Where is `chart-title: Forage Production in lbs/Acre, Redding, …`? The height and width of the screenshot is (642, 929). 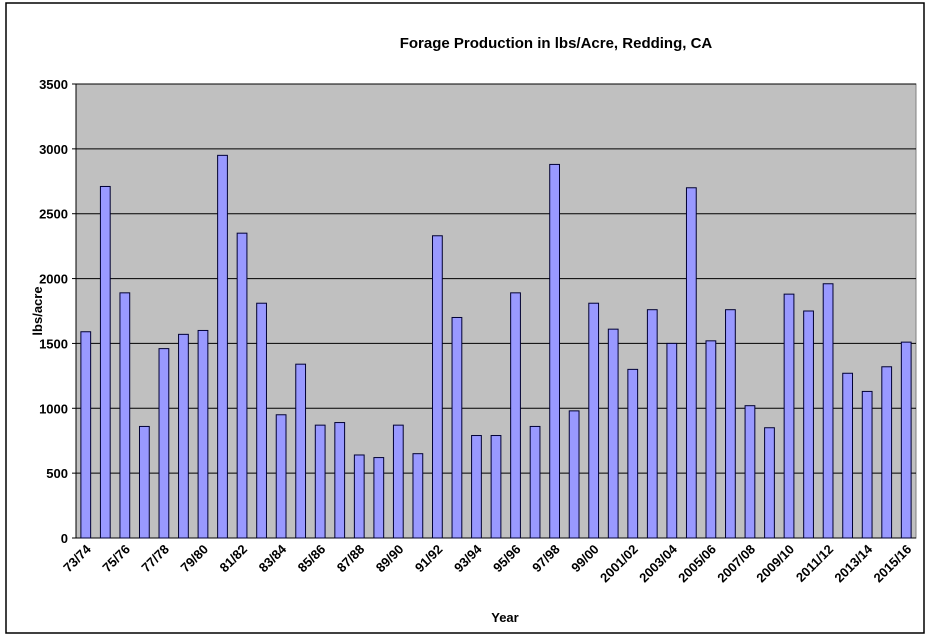 chart-title: Forage Production in lbs/Acre, Redding, … is located at coordinates (556, 43).